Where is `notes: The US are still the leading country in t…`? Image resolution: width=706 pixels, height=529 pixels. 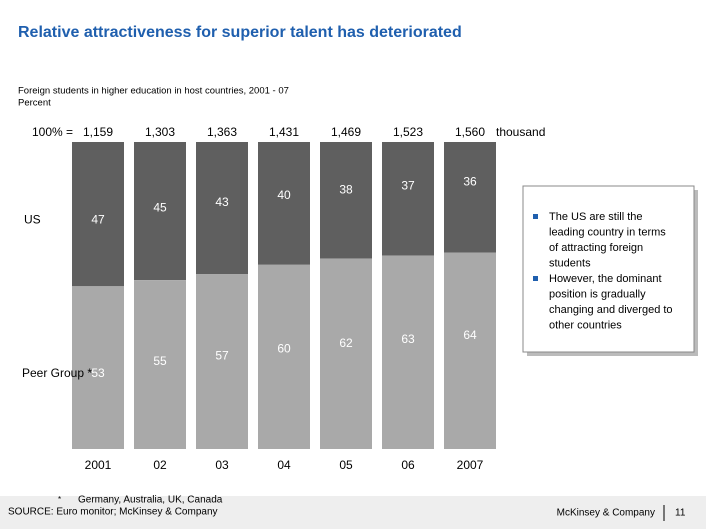 notes: The US are still the leading country in t… is located at coordinates (603, 271).